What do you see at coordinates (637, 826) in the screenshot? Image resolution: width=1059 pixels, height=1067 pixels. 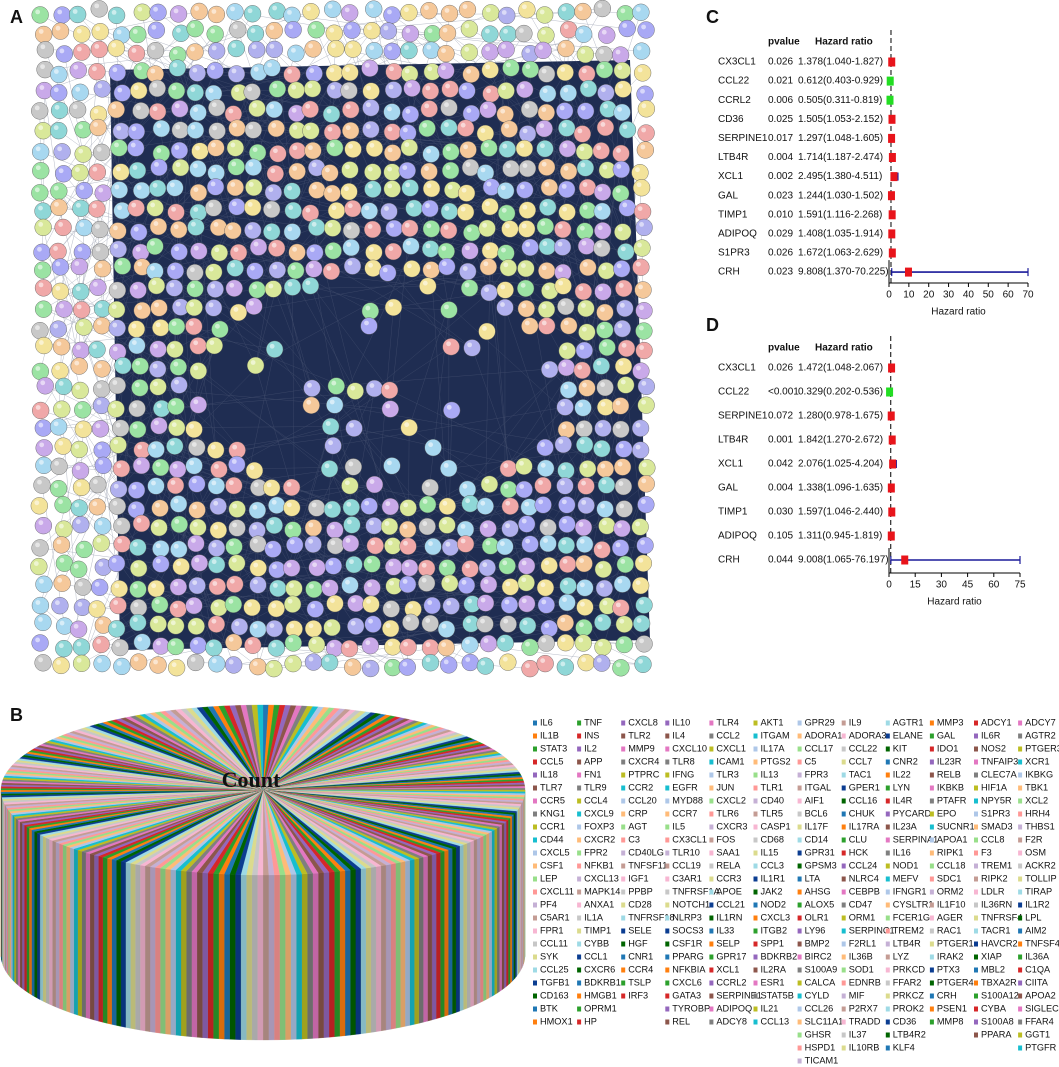 I see `legend-label: AGT` at bounding box center [637, 826].